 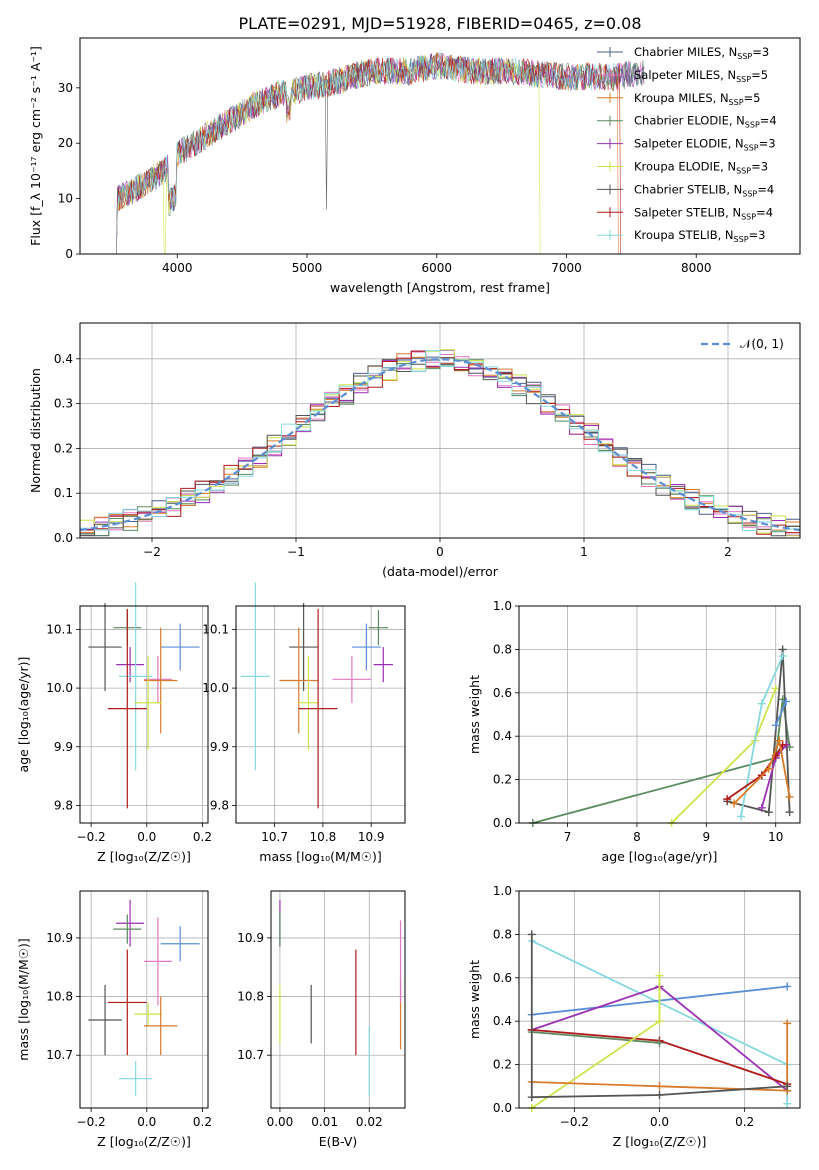 I want to click on y-axis-label: mass weight, so click(x=474, y=999).